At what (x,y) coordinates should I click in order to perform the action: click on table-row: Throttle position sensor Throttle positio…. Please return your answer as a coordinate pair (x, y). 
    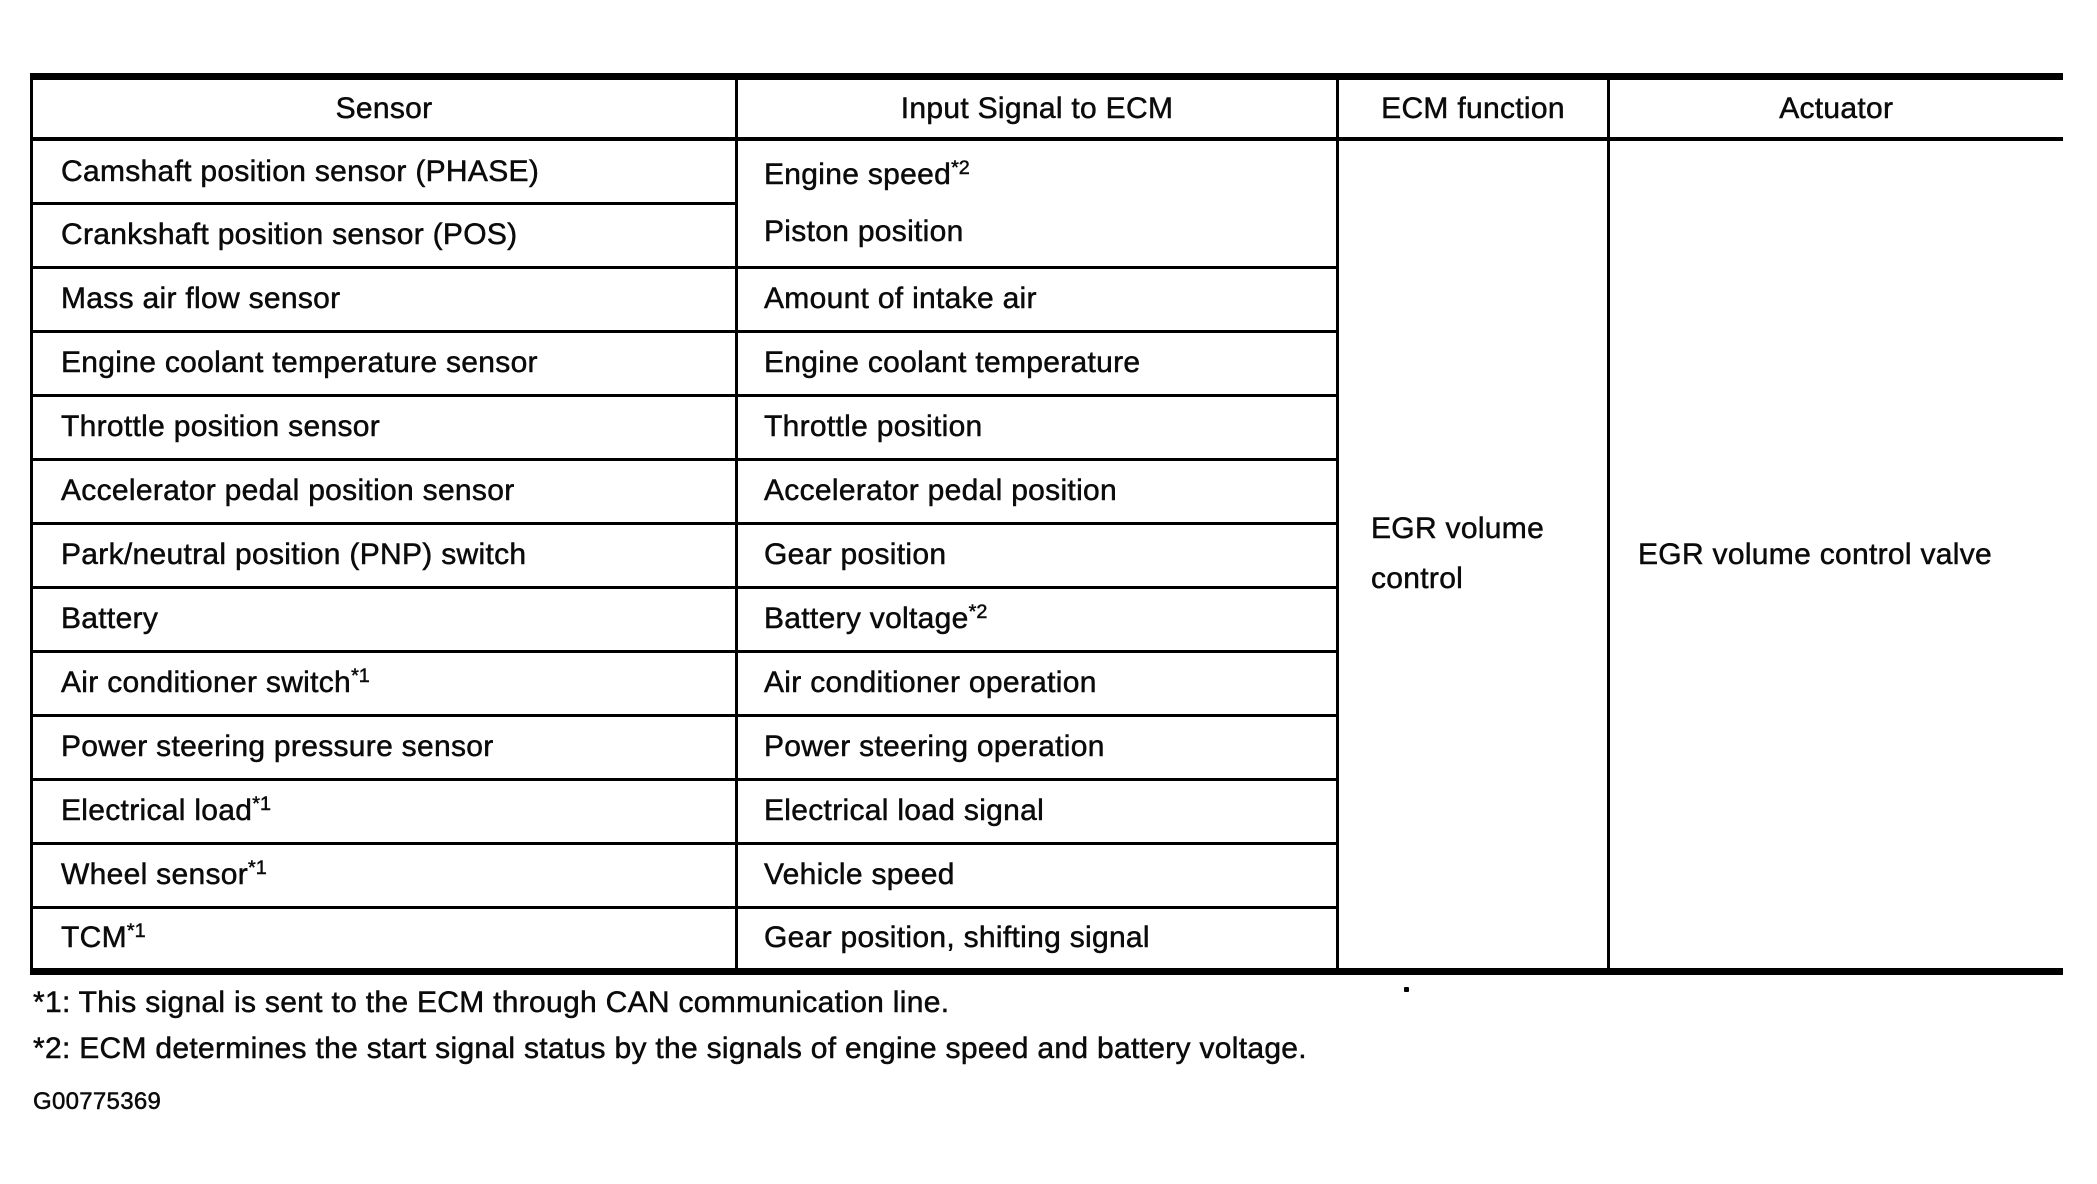
    Looking at the image, I should click on (1047, 428).